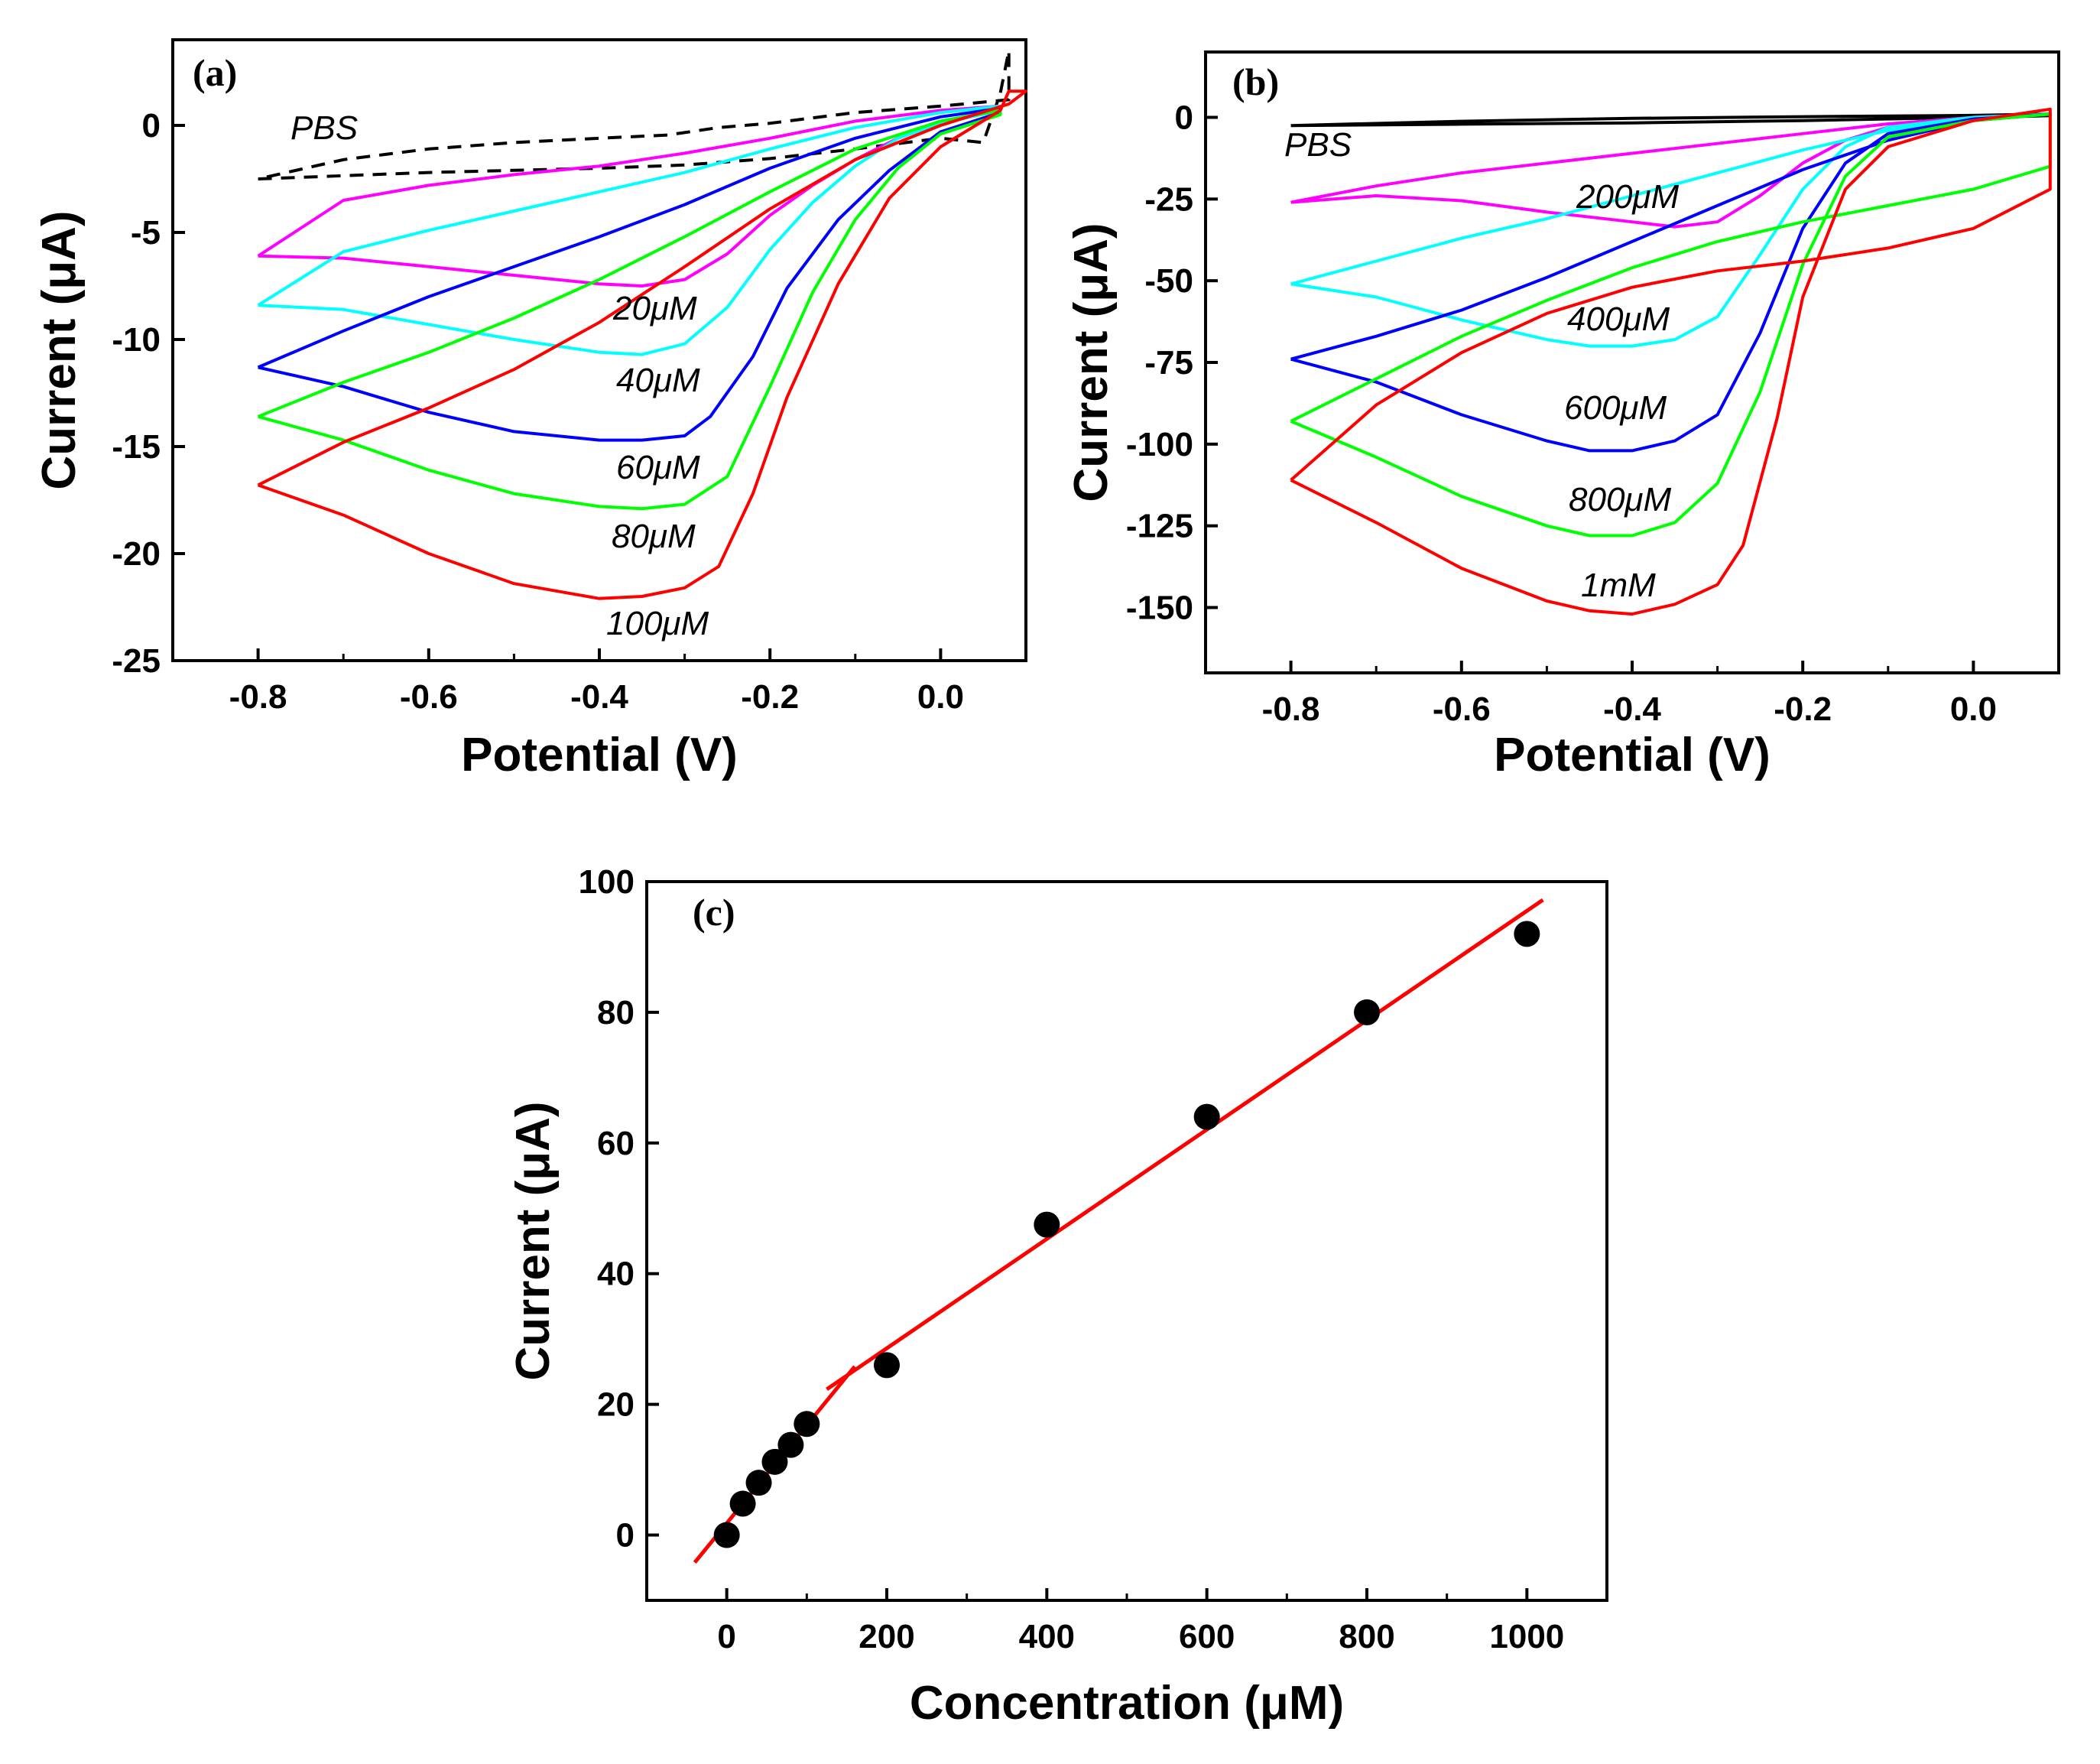 The image size is (2100, 1764). I want to click on curve-label-40um: 40μM, so click(658, 380).